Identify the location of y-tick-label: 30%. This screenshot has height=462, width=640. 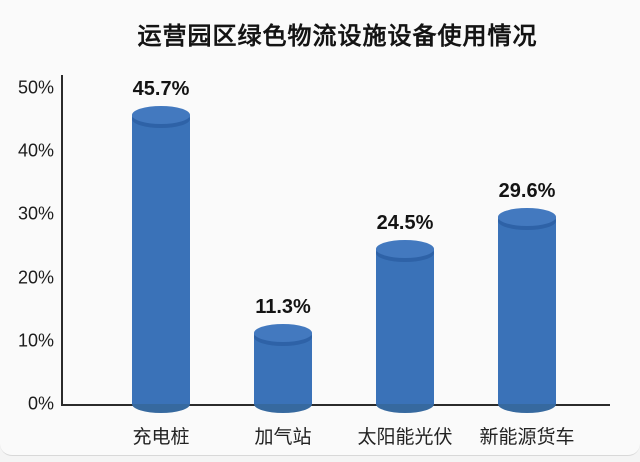
(35, 213).